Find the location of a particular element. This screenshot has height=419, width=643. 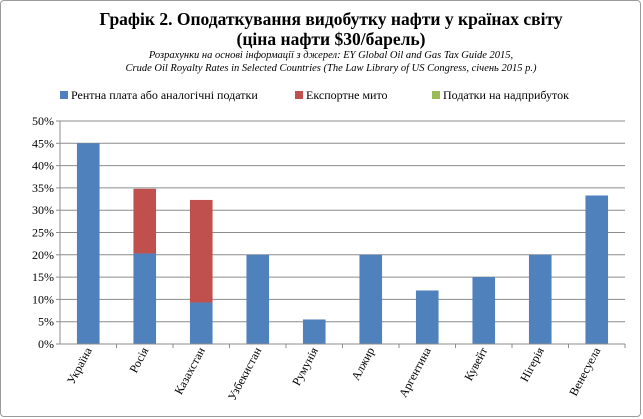

x-tick-label-10: Венесуела is located at coordinates (585, 371).